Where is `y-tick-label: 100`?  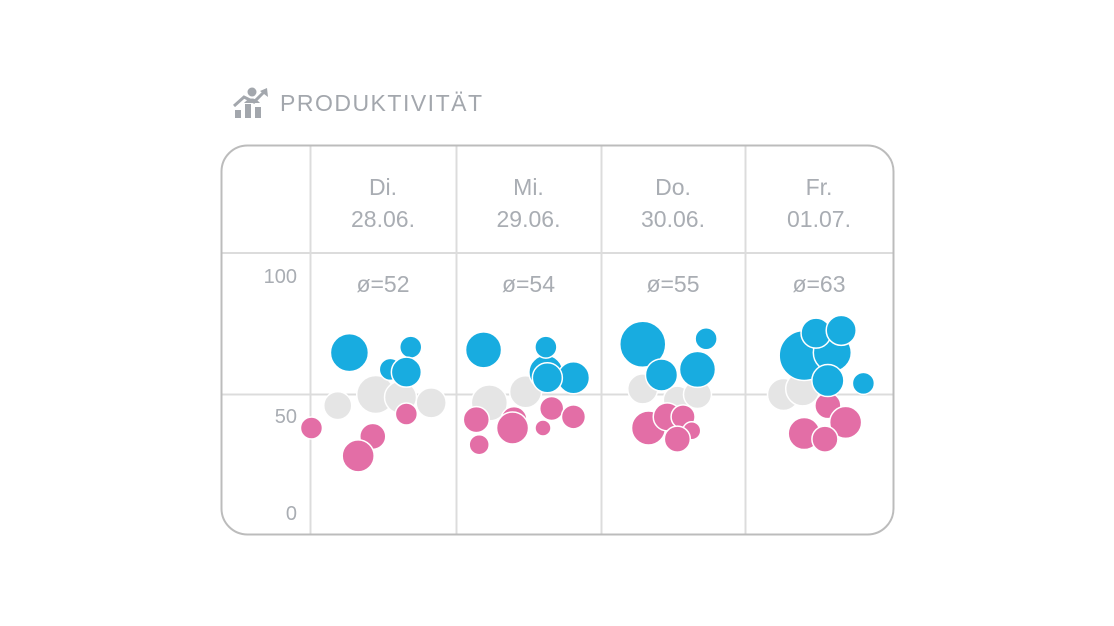
y-tick-label: 100 is located at coordinates (280, 277).